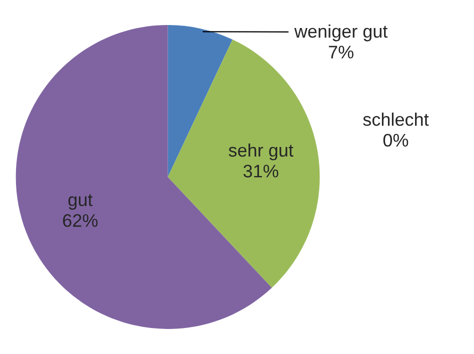 Image resolution: width=474 pixels, height=354 pixels. What do you see at coordinates (341, 52) in the screenshot?
I see `data-label: 7%` at bounding box center [341, 52].